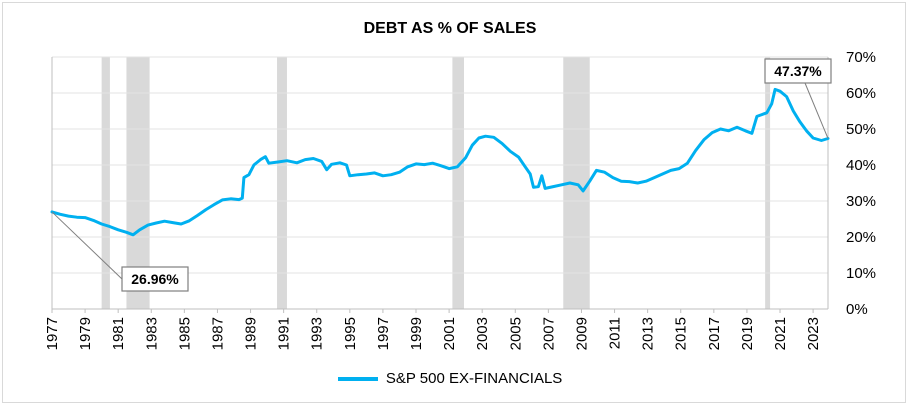 The image size is (910, 407). I want to click on x-tick-label: 2013, so click(648, 333).